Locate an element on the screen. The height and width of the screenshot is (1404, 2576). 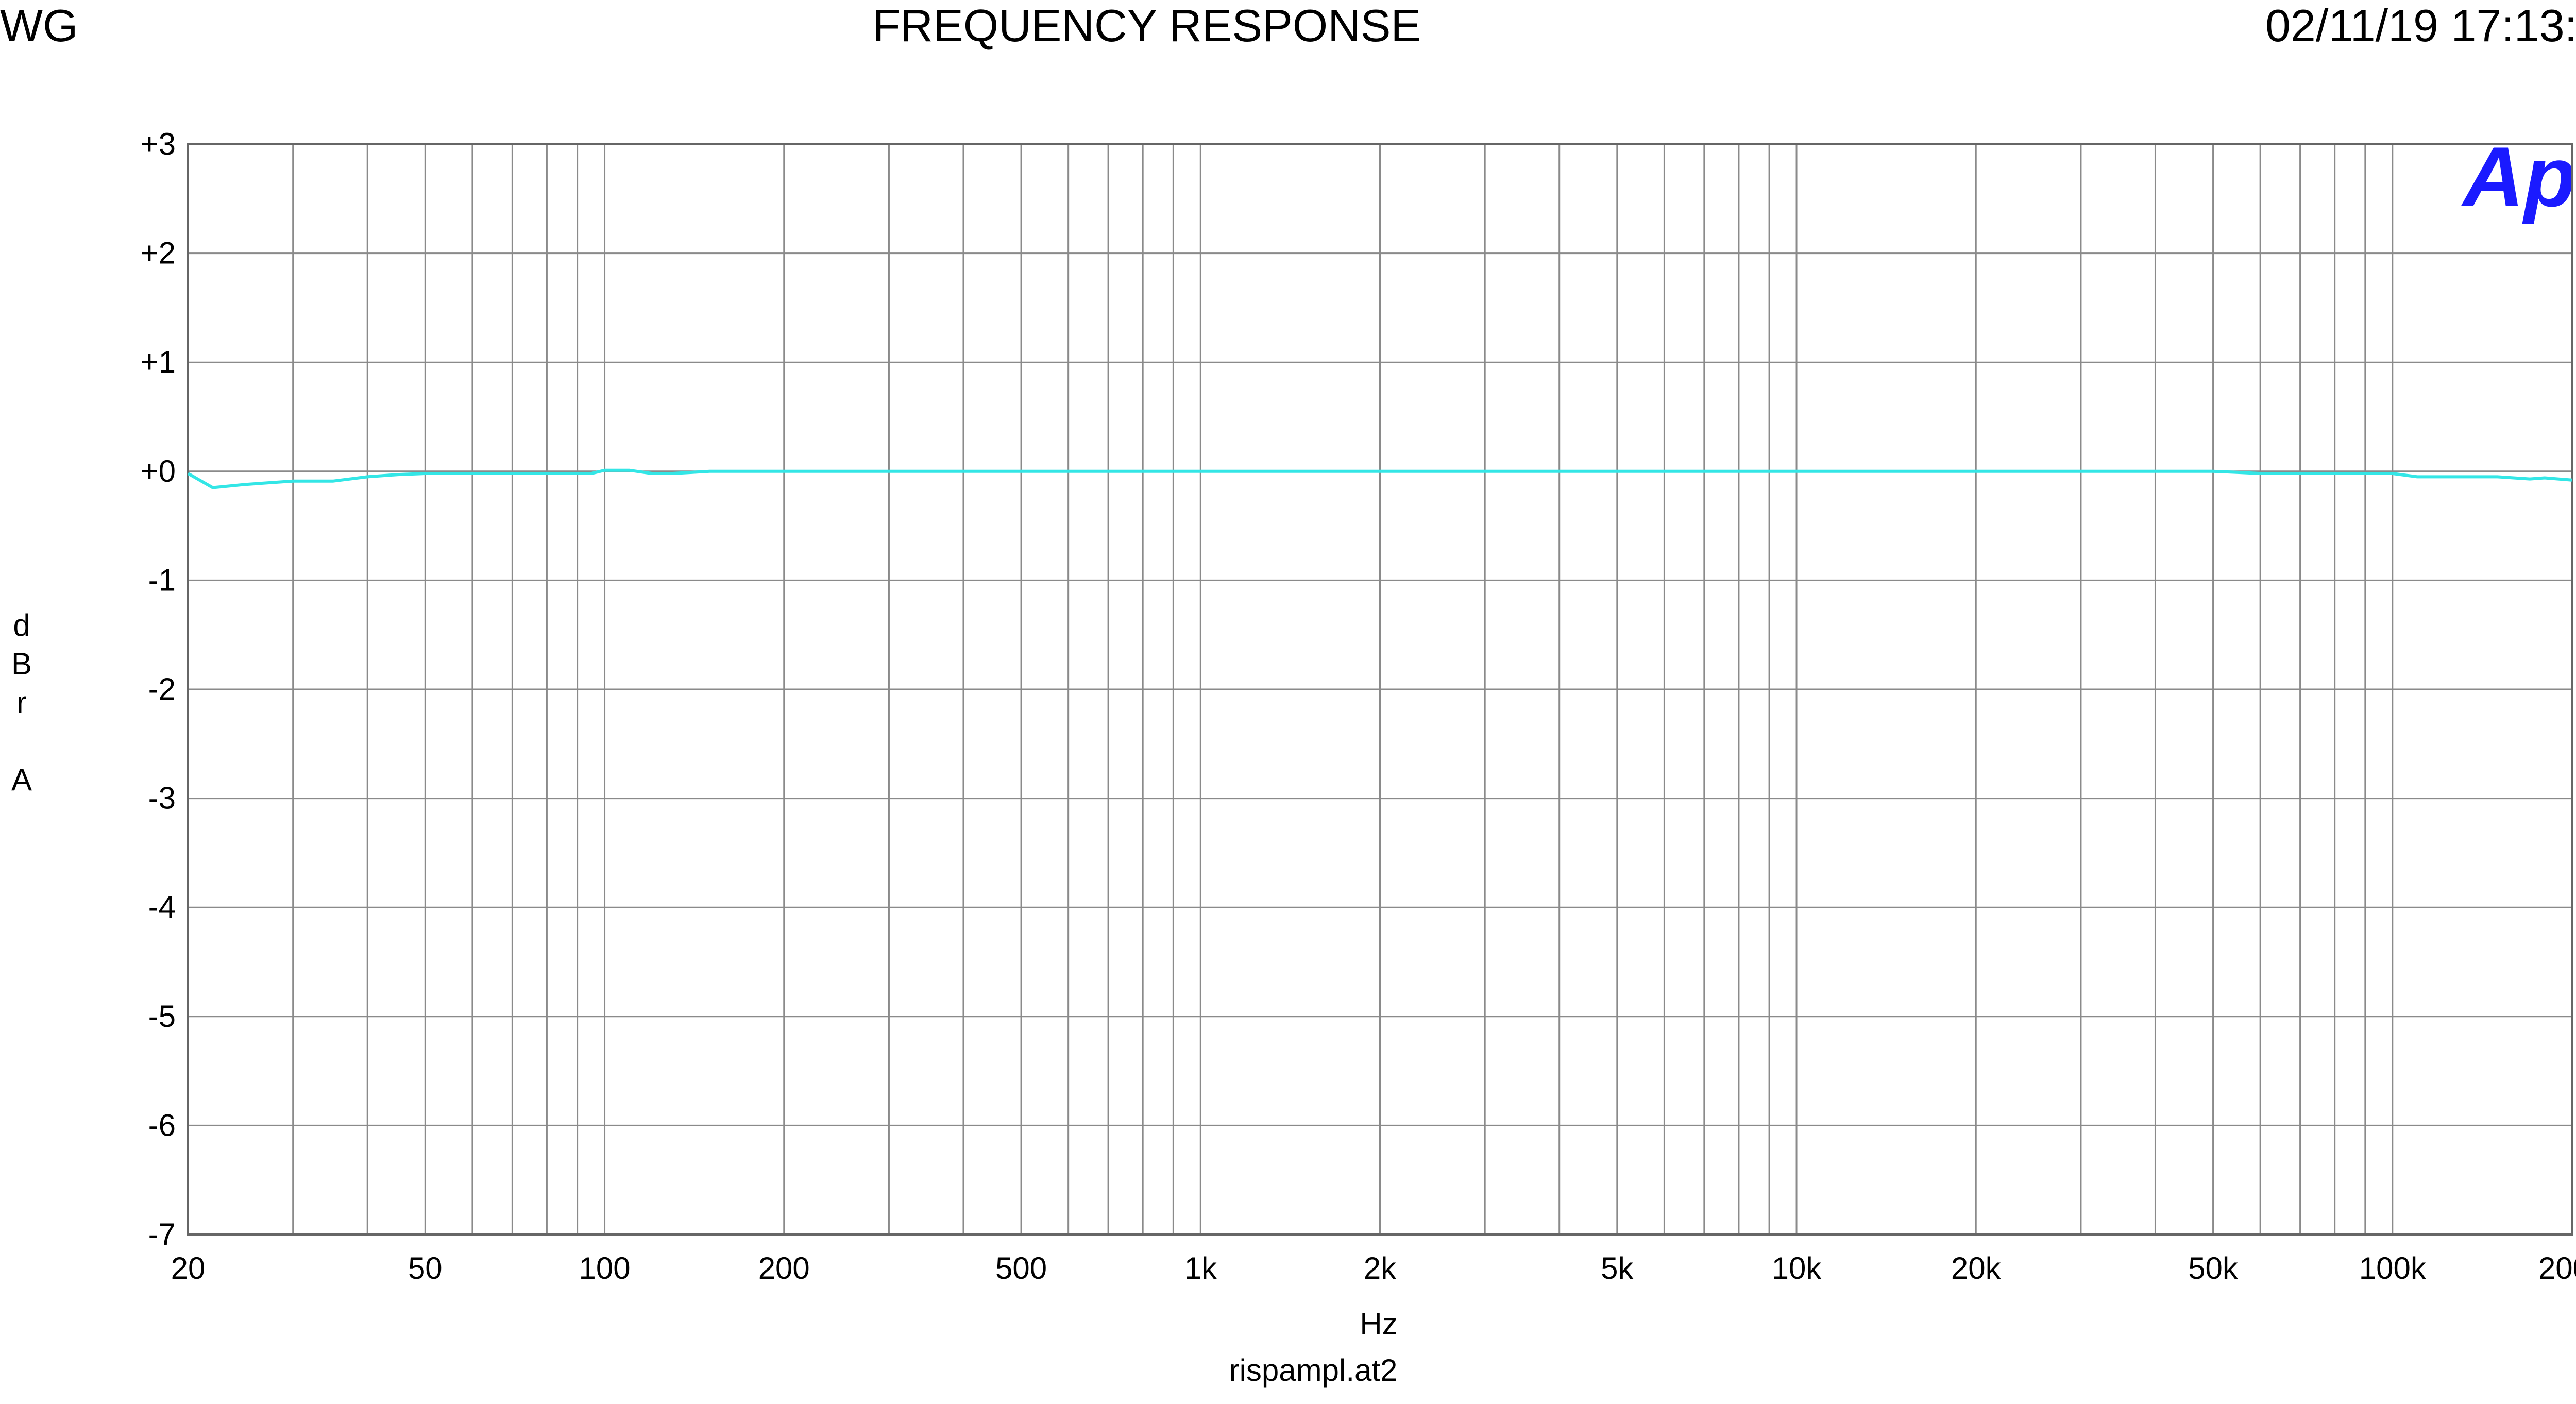
y-tick-label: +2 is located at coordinates (158, 253).